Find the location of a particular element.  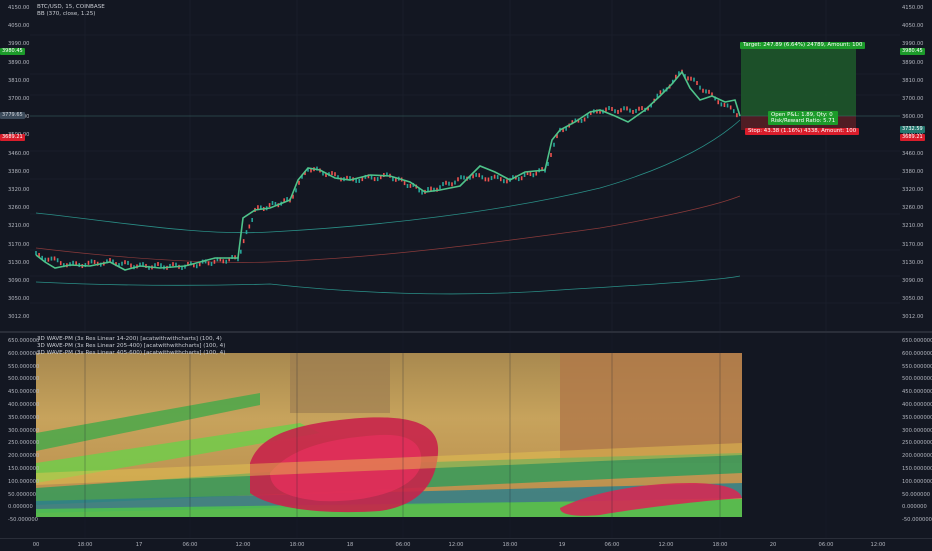

price-axis-left-tick-label: 3380.00 is located at coordinates (19, 171).